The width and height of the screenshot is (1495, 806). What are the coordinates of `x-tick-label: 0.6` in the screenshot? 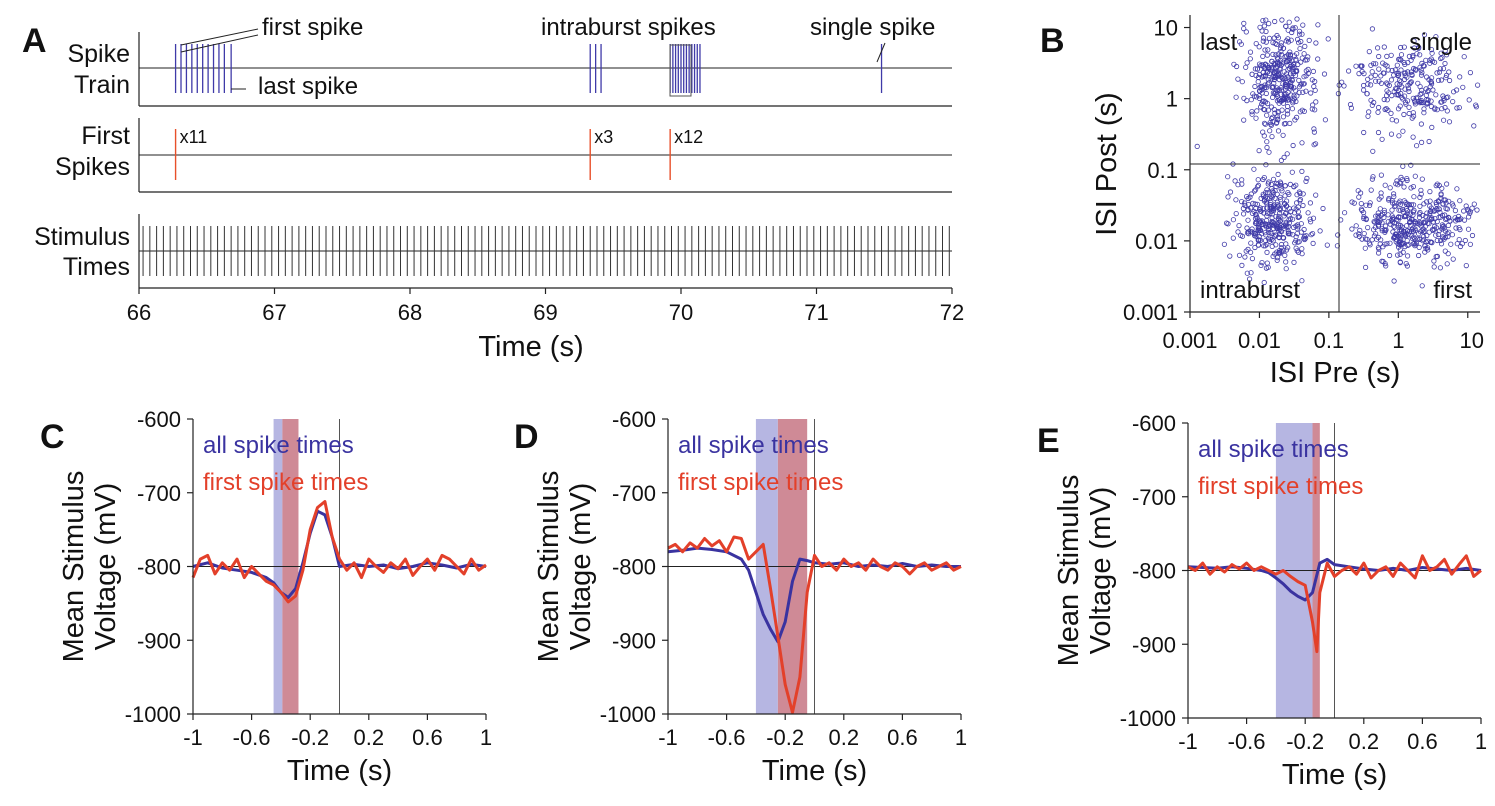 It's located at (902, 737).